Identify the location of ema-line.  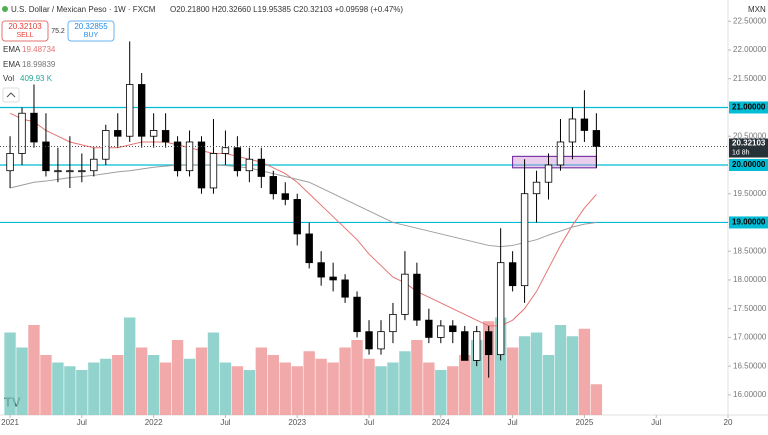
(303, 206).